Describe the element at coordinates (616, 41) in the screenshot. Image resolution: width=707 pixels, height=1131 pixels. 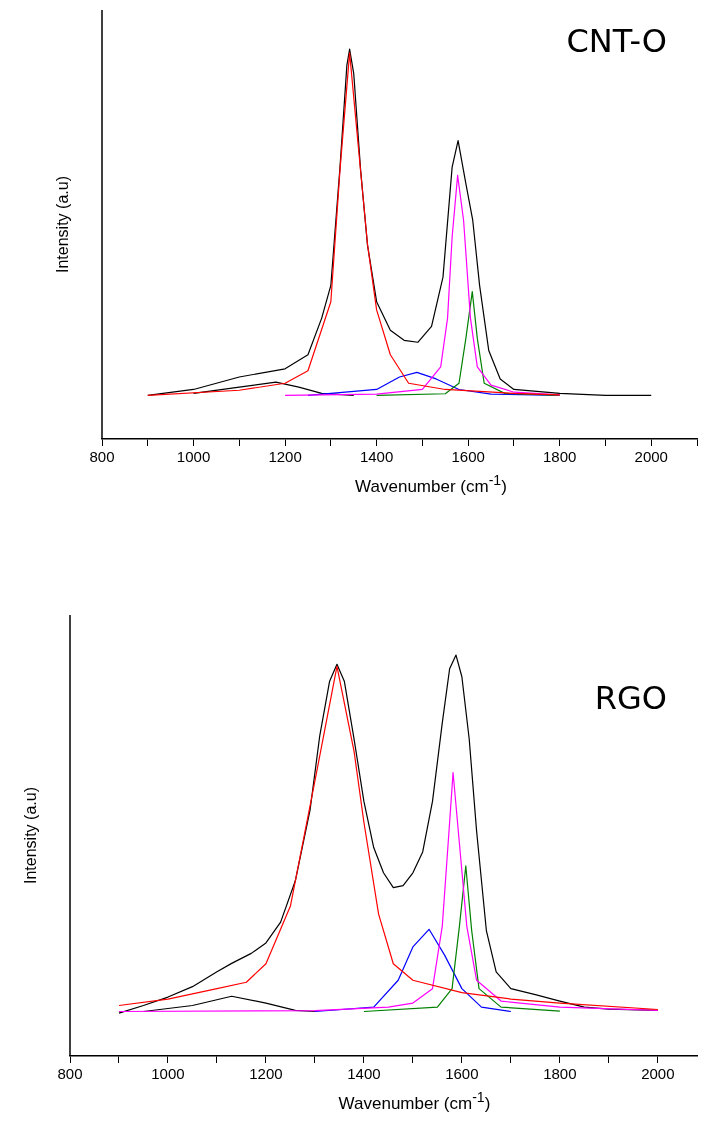
I see `annotation: CNT-O` at that location.